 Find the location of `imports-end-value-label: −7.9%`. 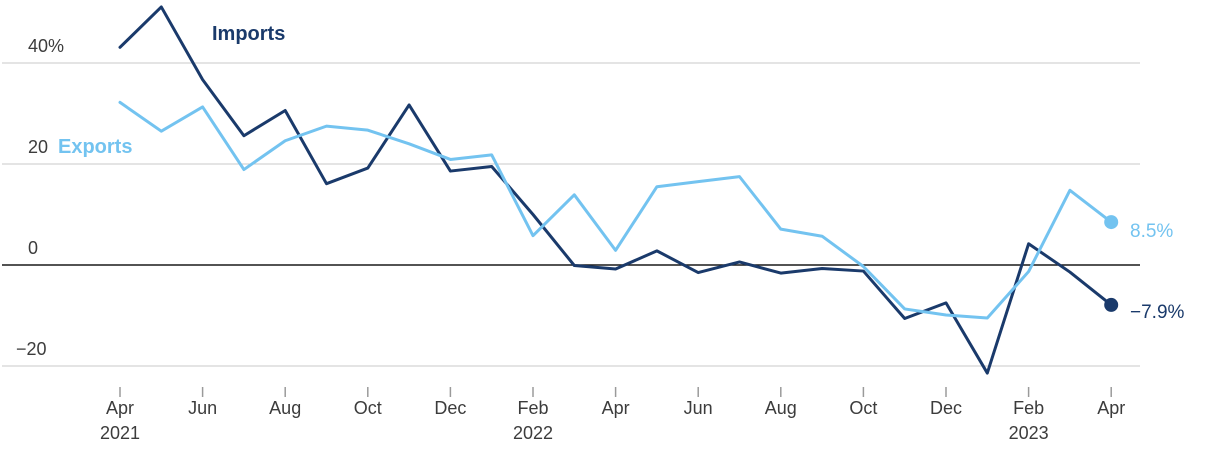

imports-end-value-label: −7.9% is located at coordinates (1157, 312).